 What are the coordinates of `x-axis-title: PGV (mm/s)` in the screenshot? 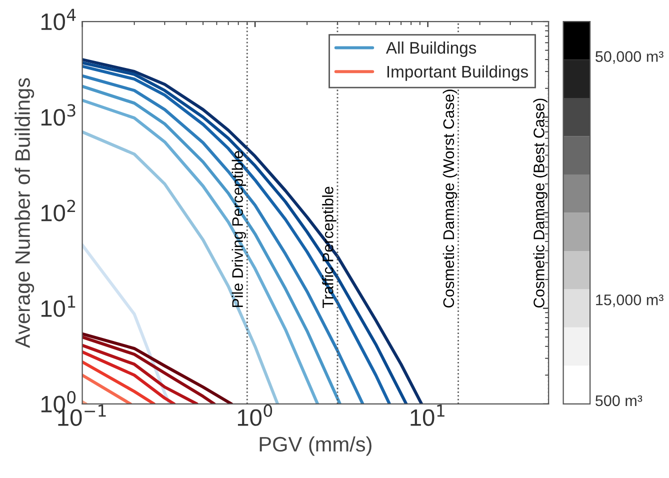 It's located at (316, 446).